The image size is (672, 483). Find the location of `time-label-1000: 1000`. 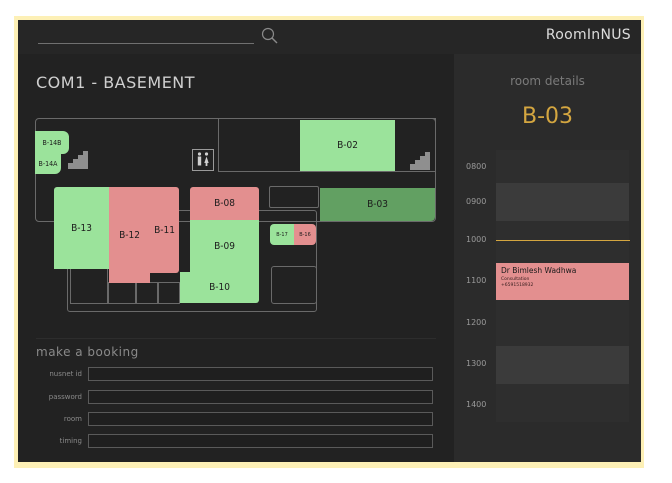

time-label-1000: 1000 is located at coordinates (476, 239).